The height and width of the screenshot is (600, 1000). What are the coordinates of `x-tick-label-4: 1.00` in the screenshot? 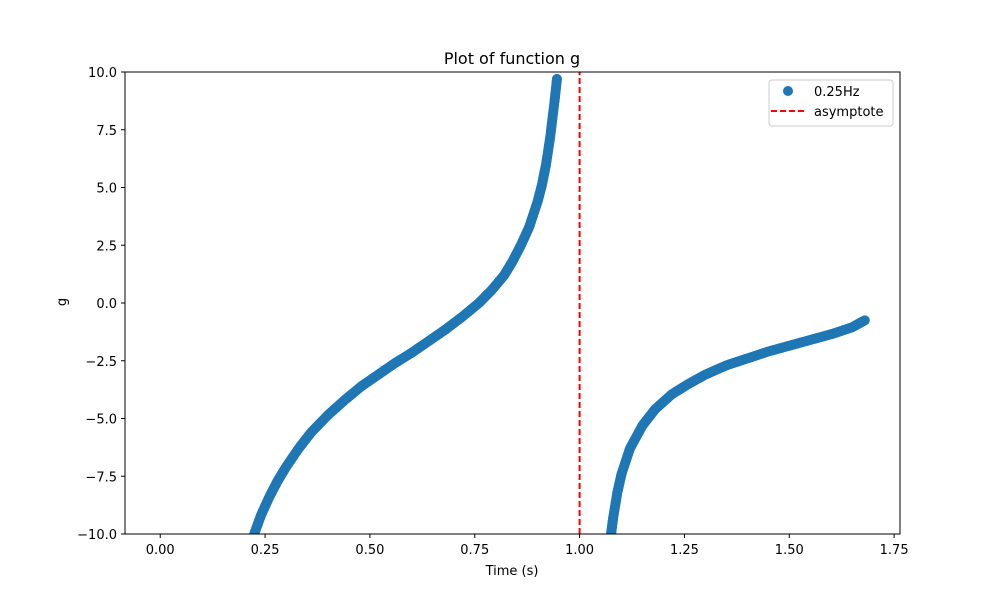 It's located at (579, 550).